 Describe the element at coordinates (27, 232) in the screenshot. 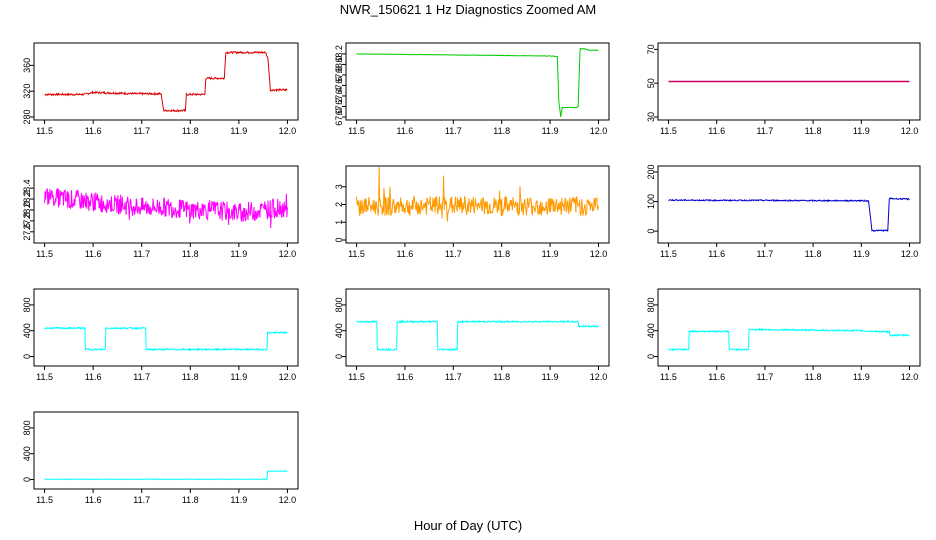

I see `y-tick-label: 27.6` at that location.